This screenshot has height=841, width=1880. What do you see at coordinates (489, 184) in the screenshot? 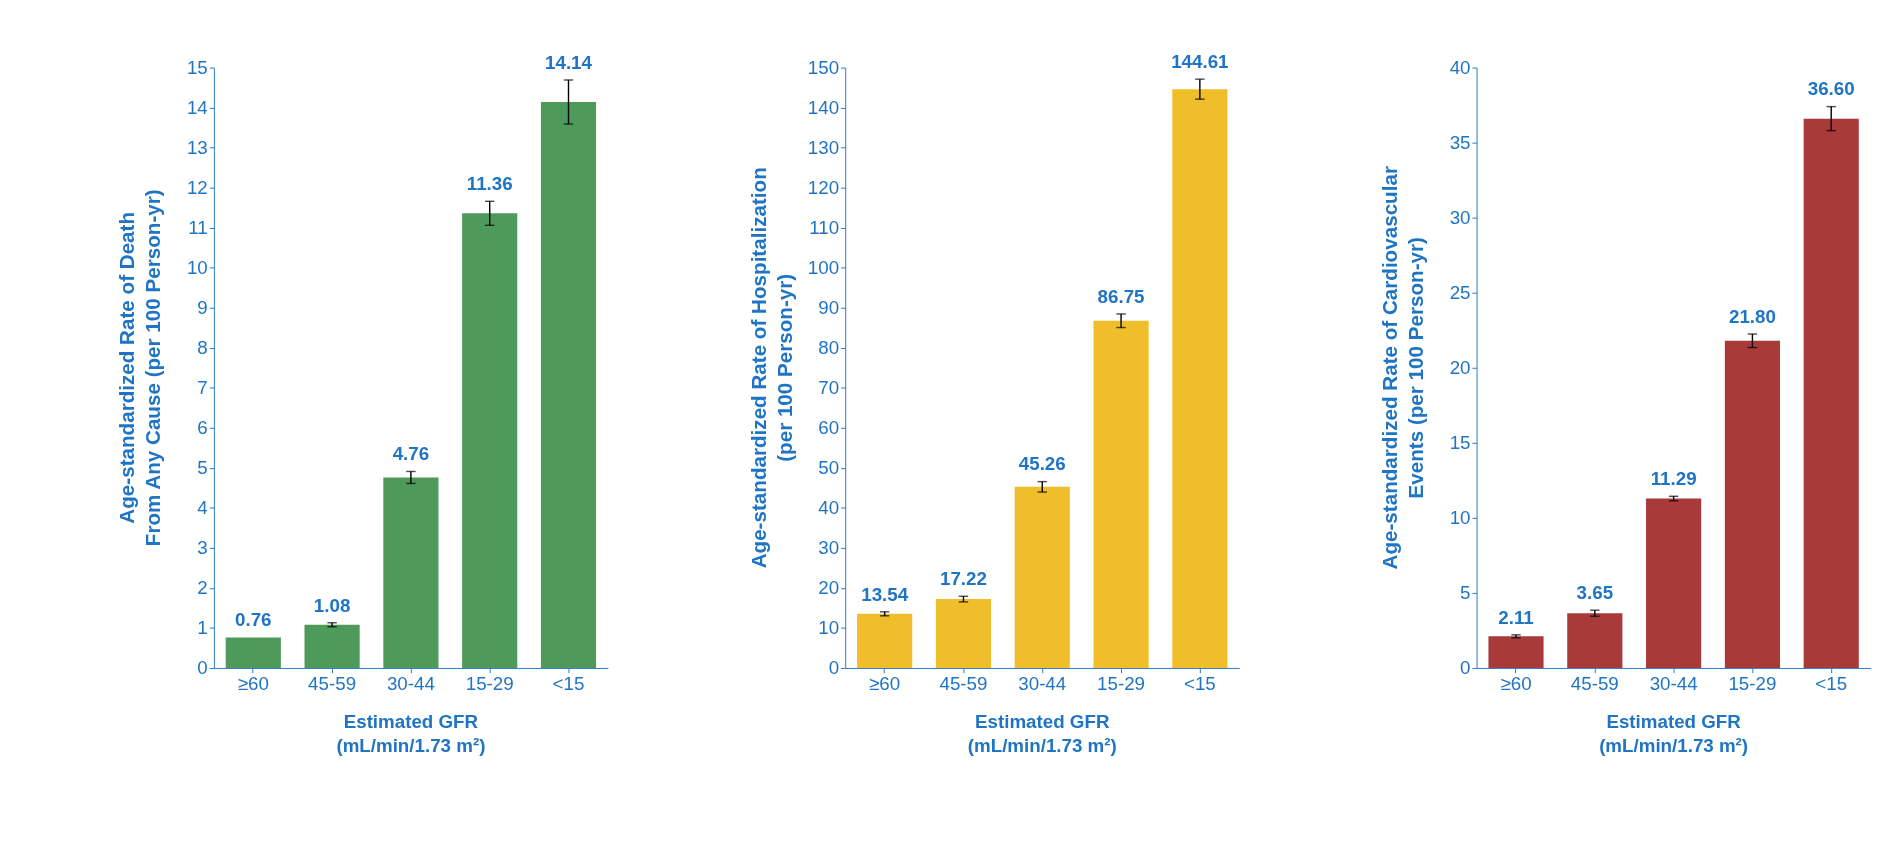
I see `data-label: 11.36` at bounding box center [489, 184].